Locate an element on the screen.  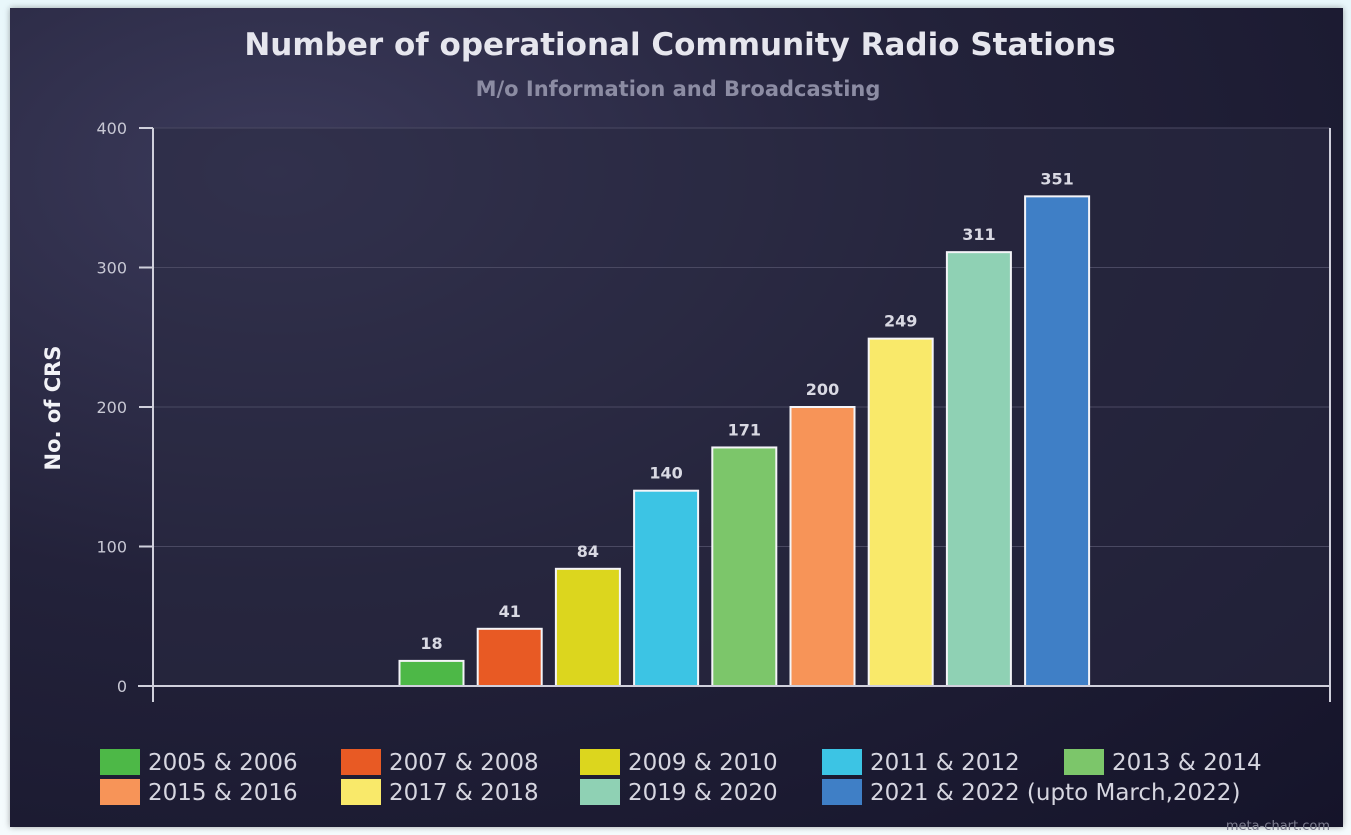
legend-label: 2013 & 2014 is located at coordinates (1187, 763).